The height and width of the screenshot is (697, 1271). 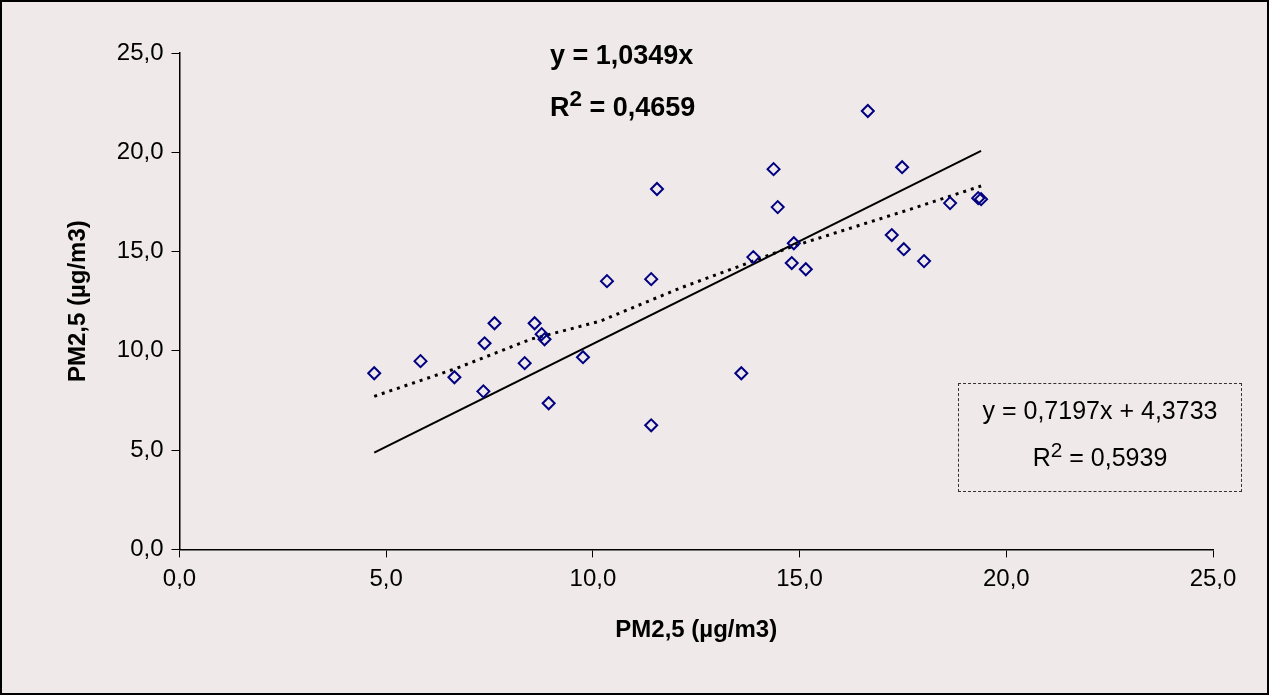 I want to click on x-tick-label: 10,0, so click(x=593, y=578).